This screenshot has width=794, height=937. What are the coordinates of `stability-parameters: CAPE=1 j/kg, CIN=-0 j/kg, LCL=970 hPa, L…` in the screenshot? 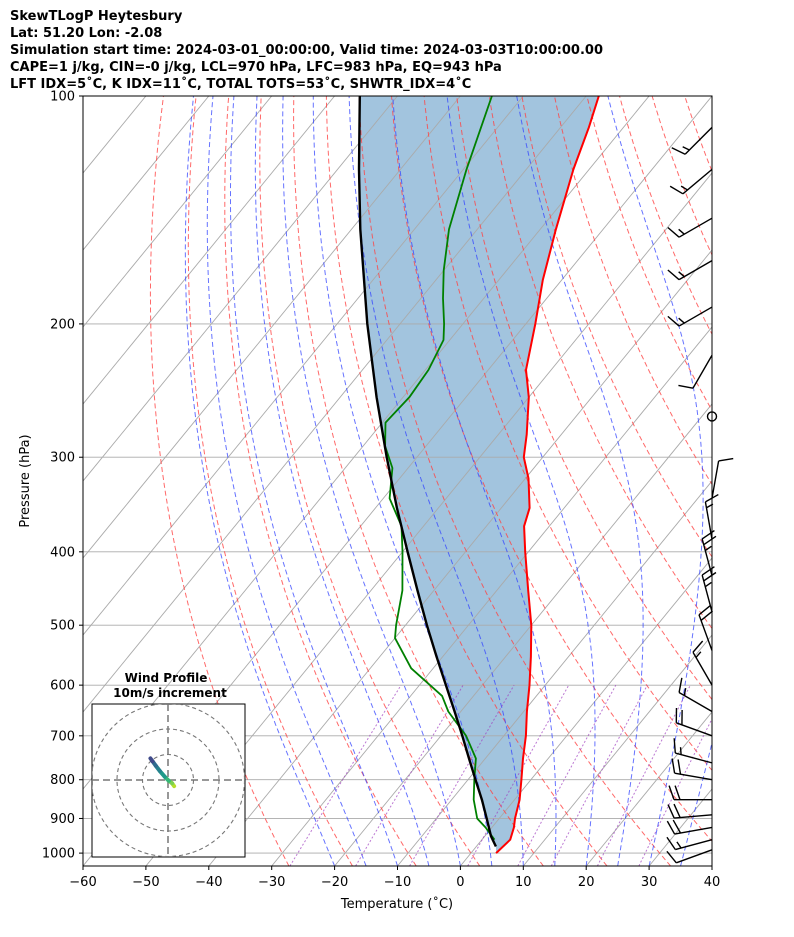 It's located at (256, 67).